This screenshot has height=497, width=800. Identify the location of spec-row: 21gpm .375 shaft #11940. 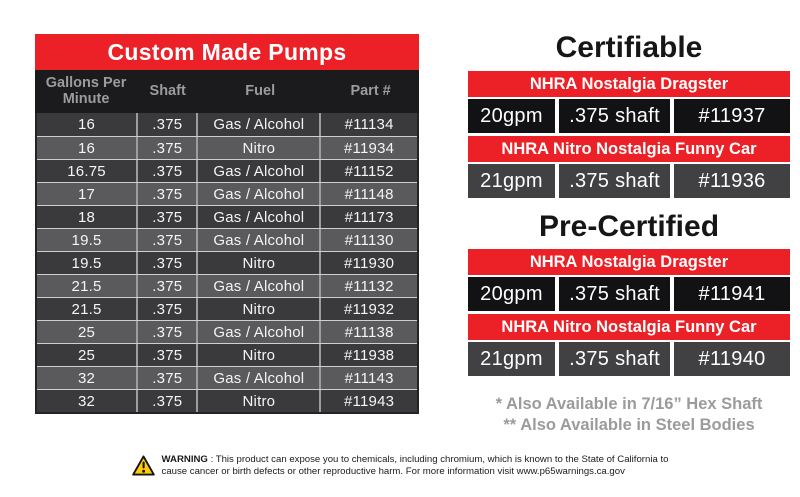
(629, 359).